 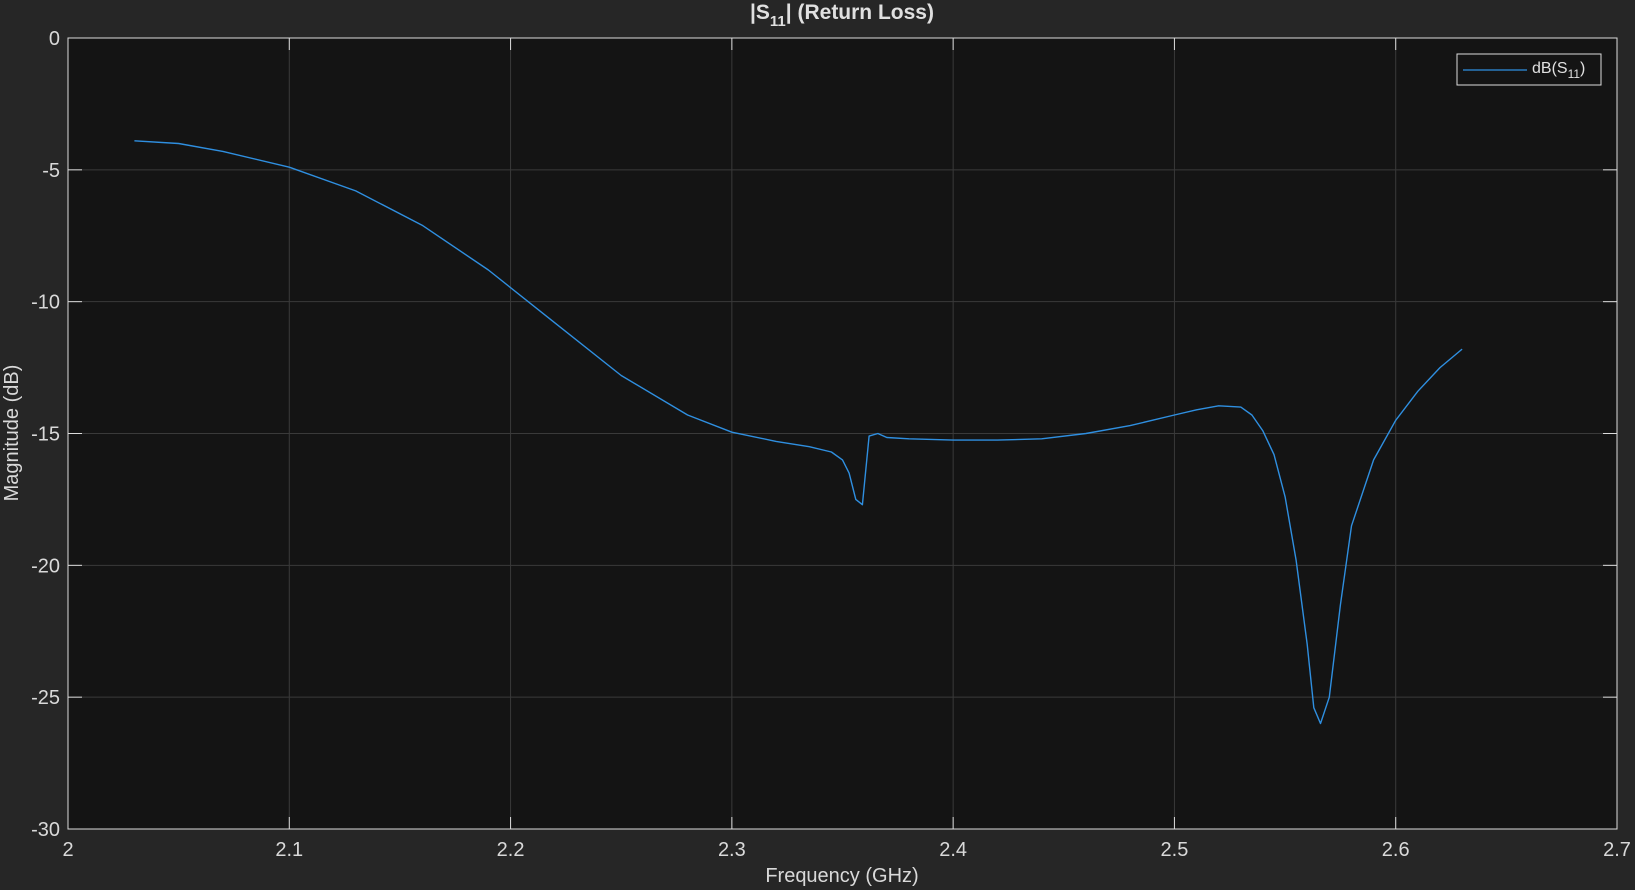 I want to click on x-tick-label: 2.4, so click(x=953, y=850).